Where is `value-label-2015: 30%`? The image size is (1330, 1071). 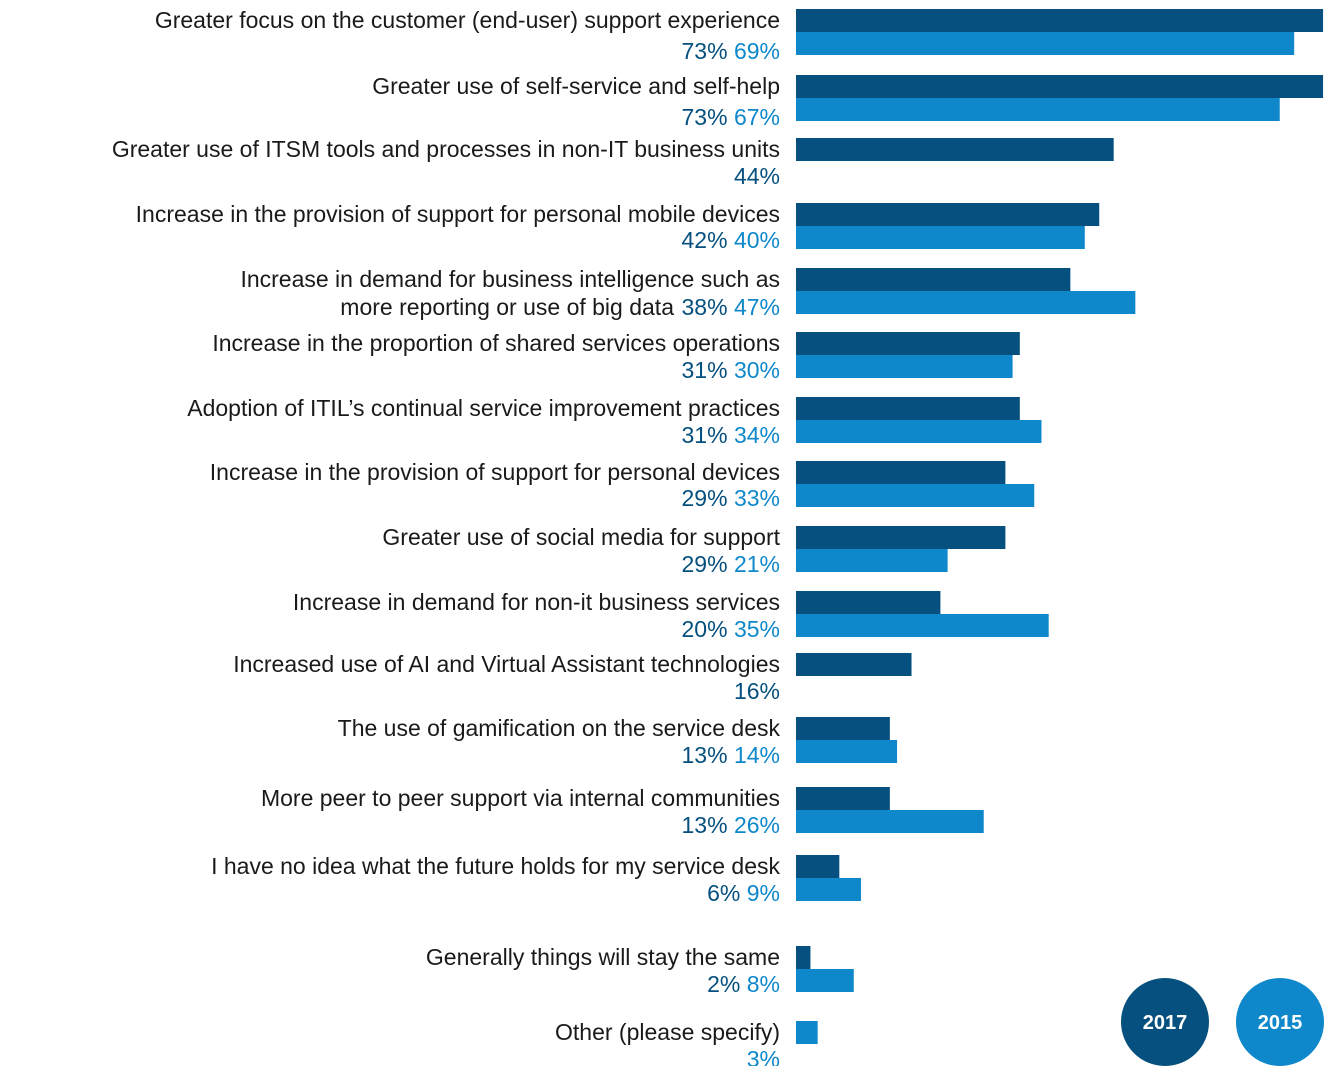
value-label-2015: 30% is located at coordinates (754, 370).